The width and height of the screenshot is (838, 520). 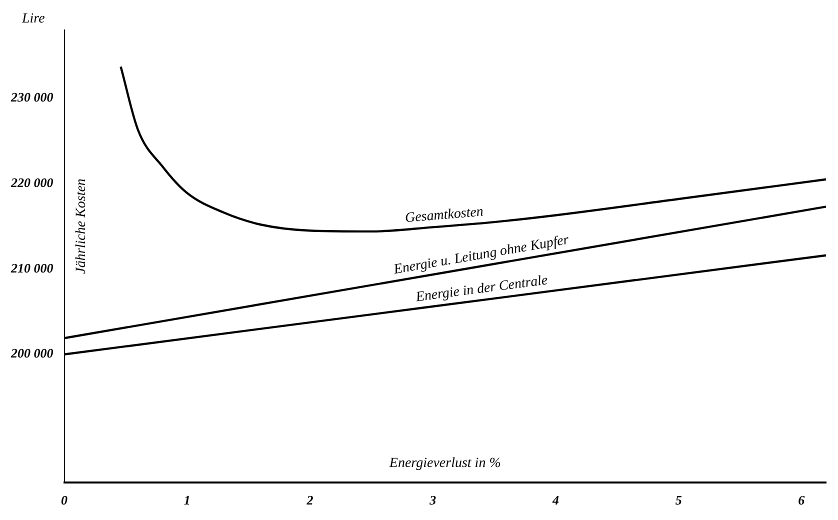 What do you see at coordinates (310, 500) in the screenshot?
I see `x-tick-label: 2` at bounding box center [310, 500].